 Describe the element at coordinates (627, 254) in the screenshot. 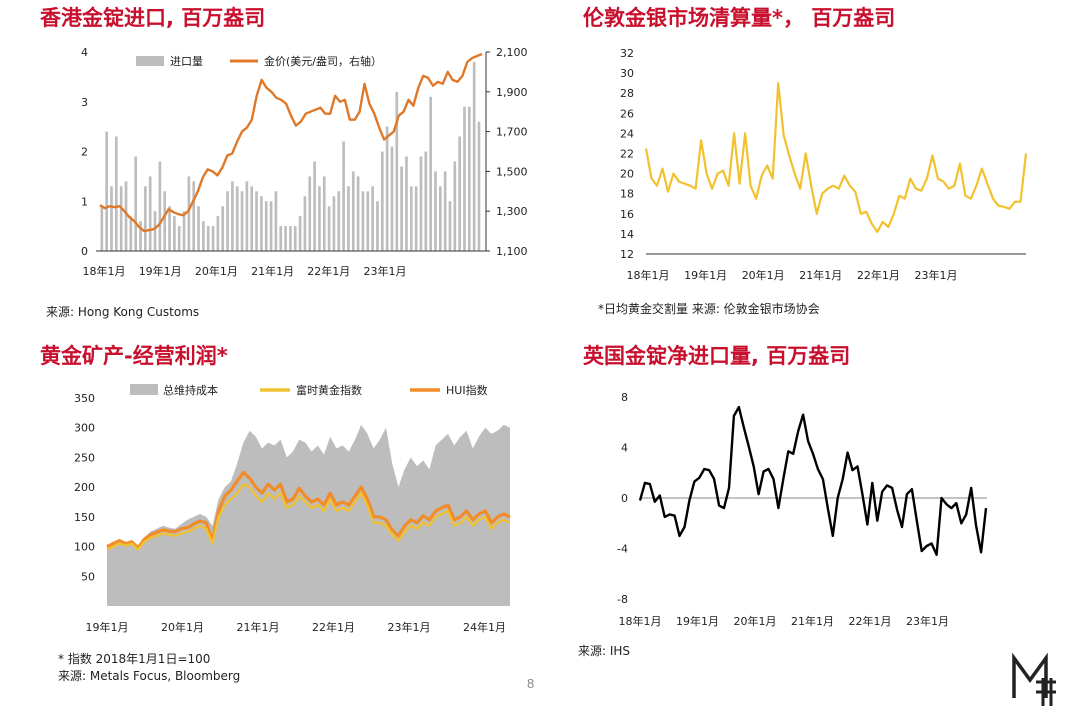

I see `chart2-ytick: 12` at that location.